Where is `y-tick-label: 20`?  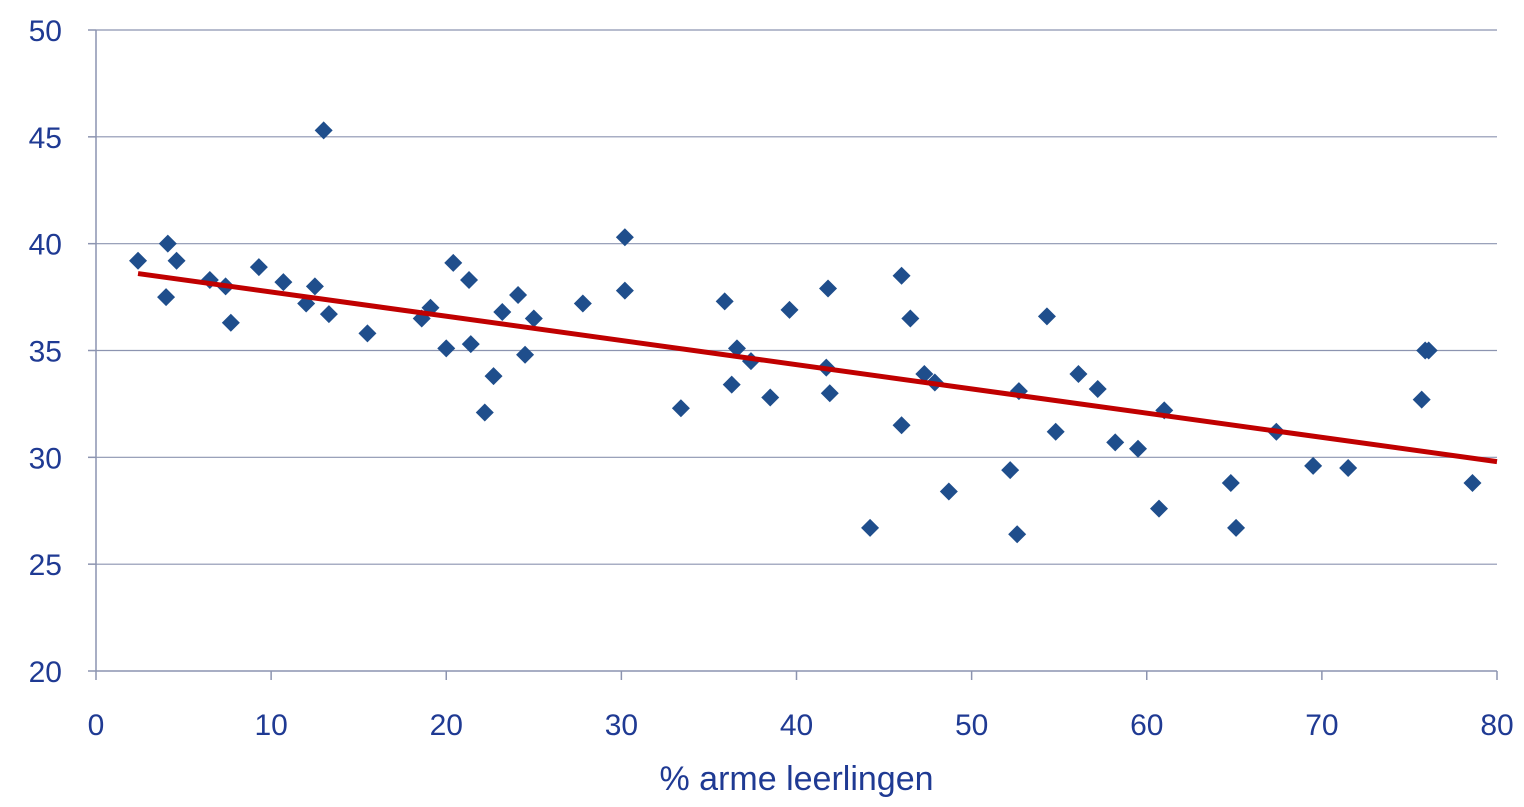 y-tick-label: 20 is located at coordinates (45, 672).